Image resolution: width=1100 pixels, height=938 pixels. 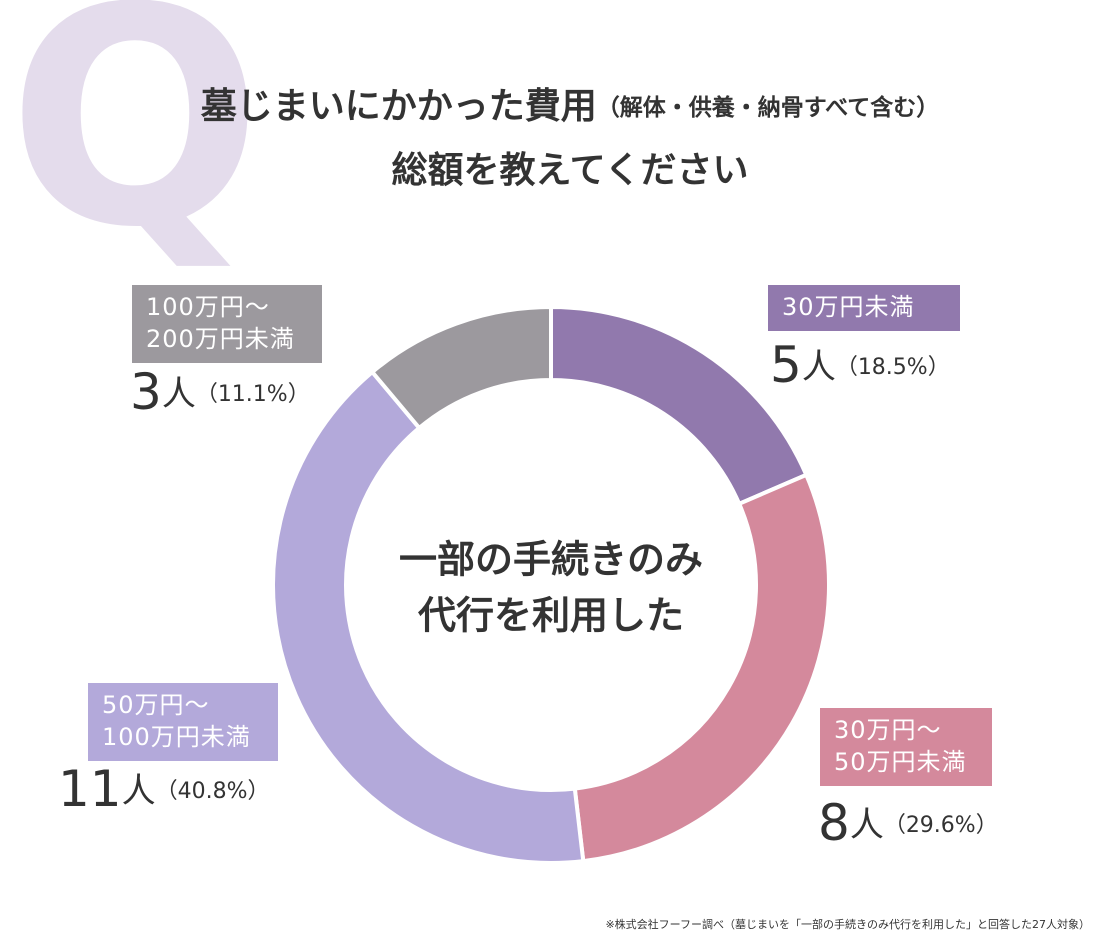 I want to click on count-label: 8人（29.6%）, so click(x=908, y=823).